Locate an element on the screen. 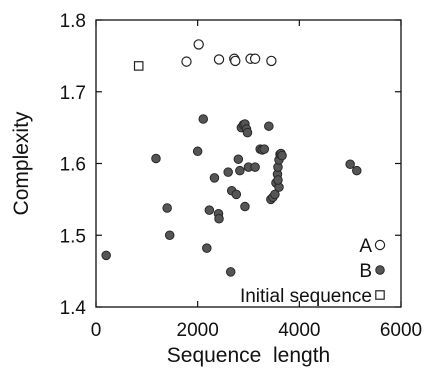 The height and width of the screenshot is (369, 429). y-tick-label: 1.5 is located at coordinates (73, 236).